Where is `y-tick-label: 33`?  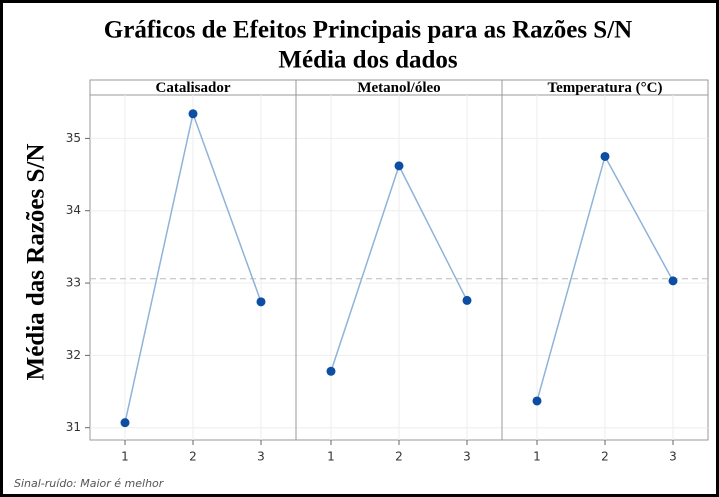 y-tick-label: 33 is located at coordinates (73, 283).